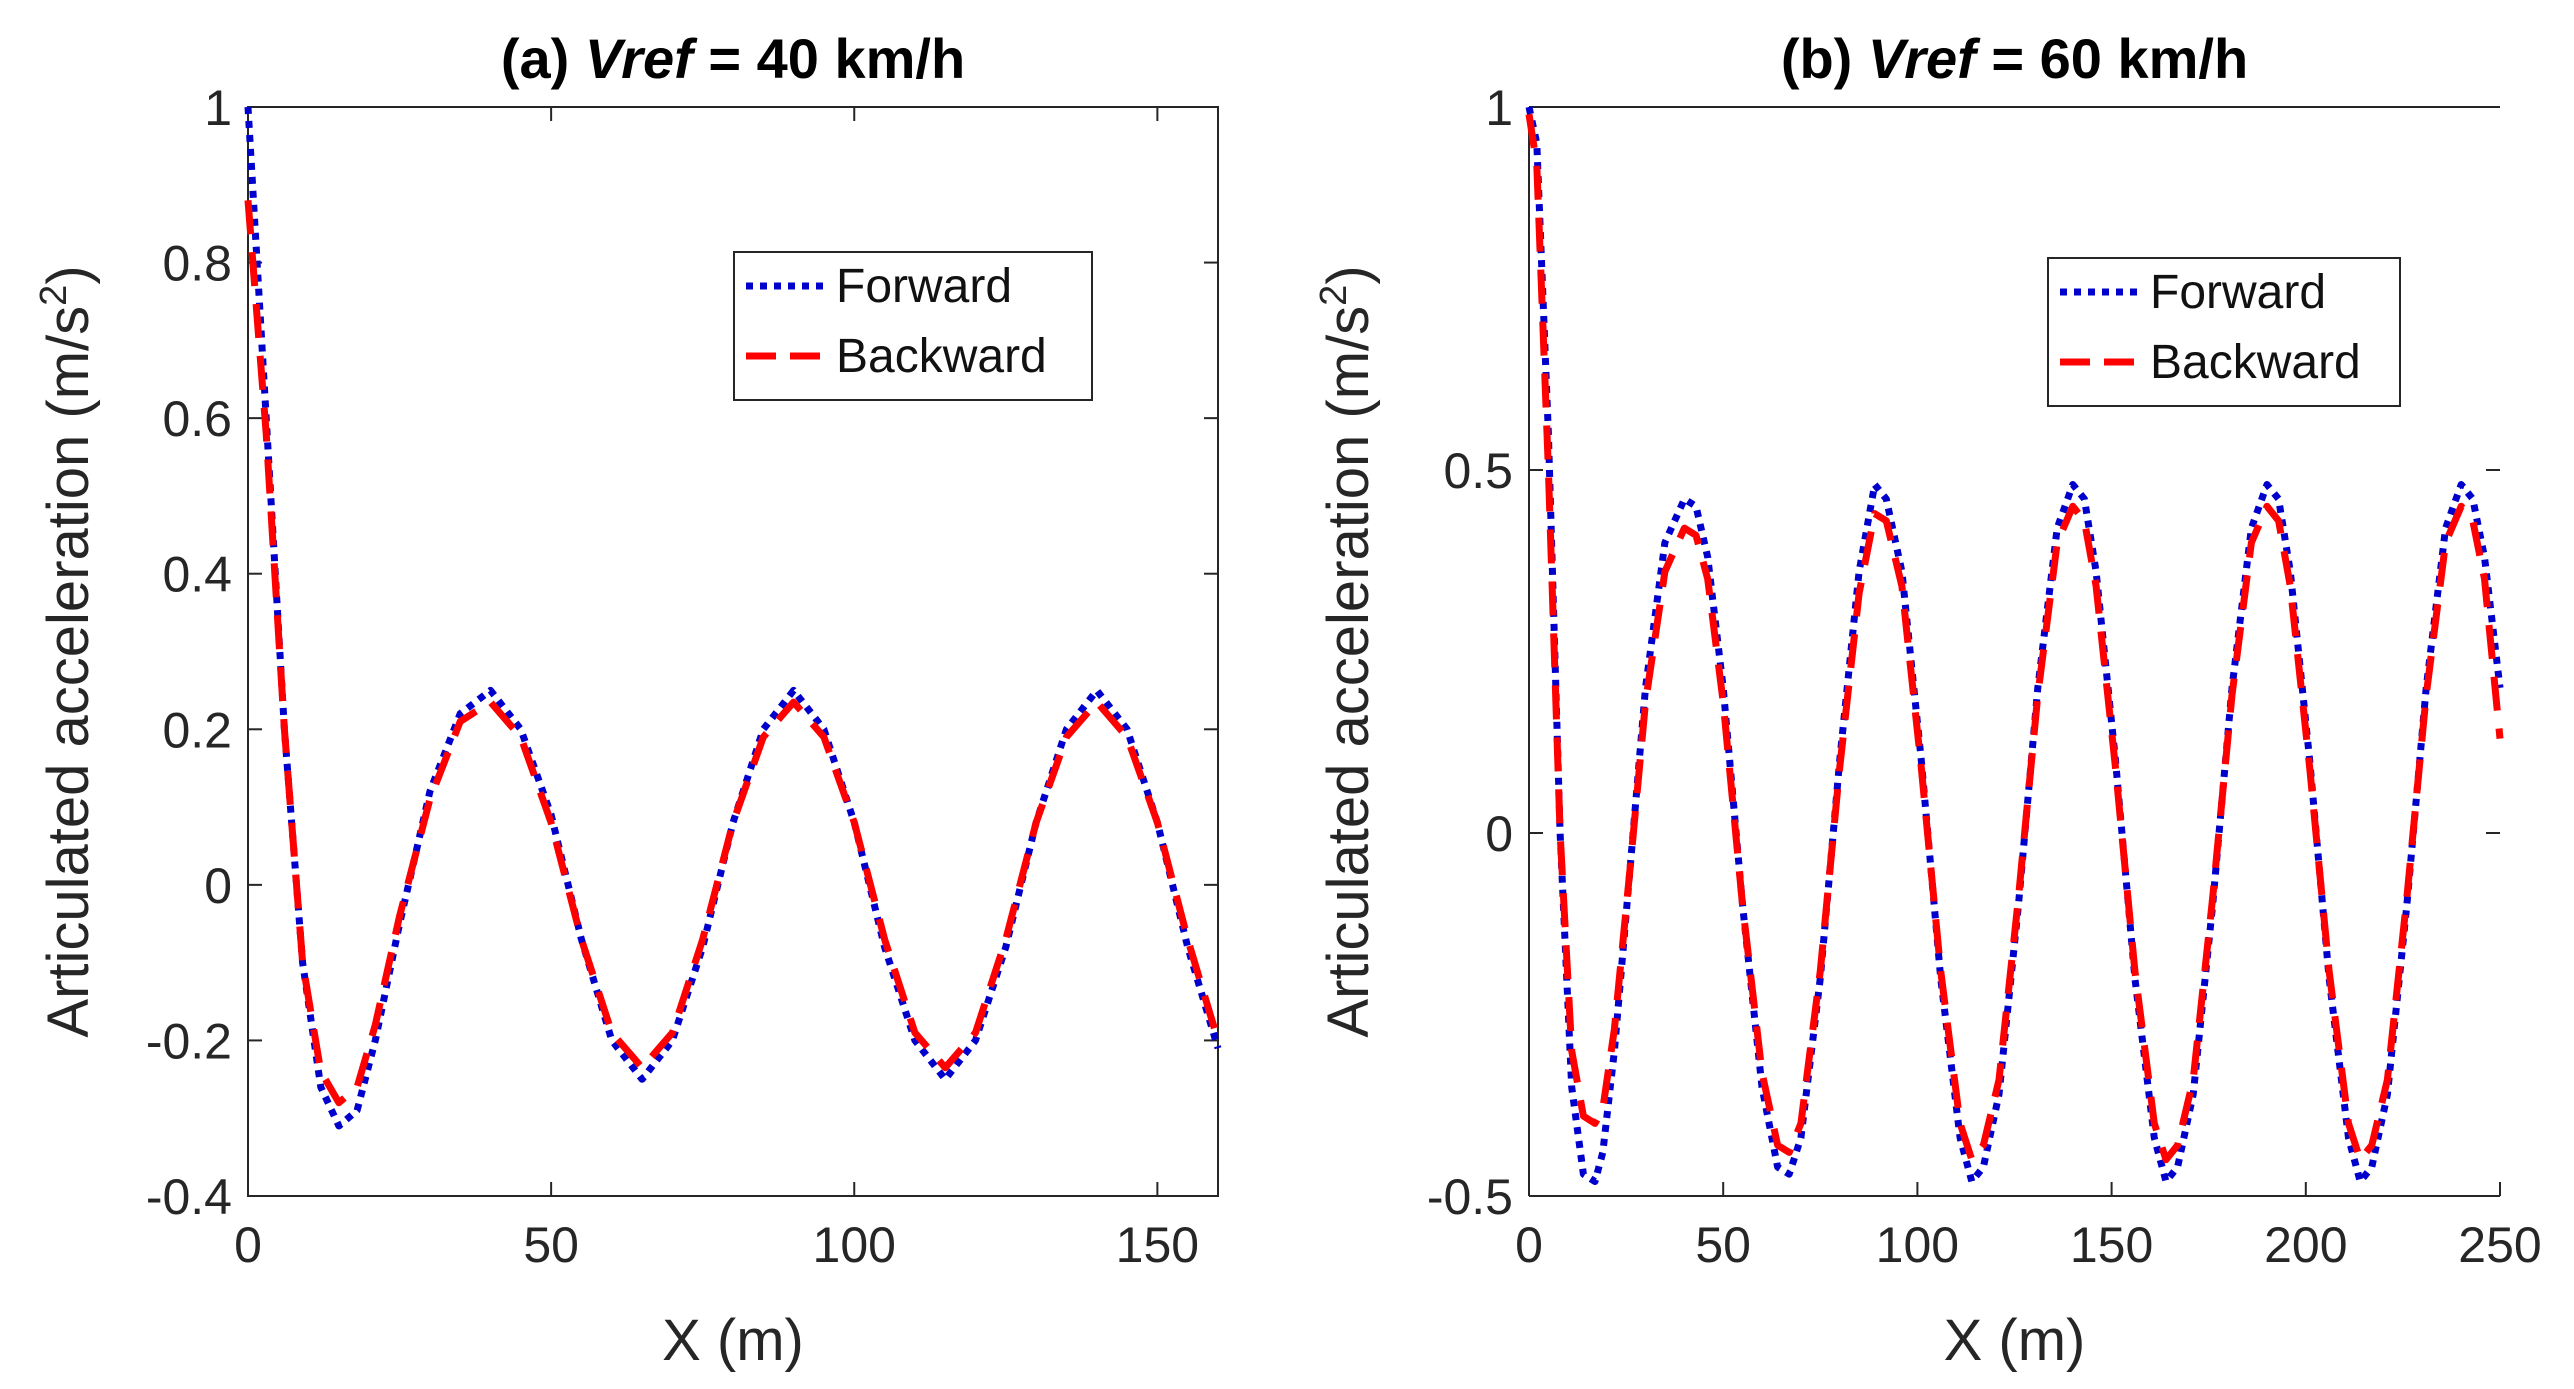 Image resolution: width=2574 pixels, height=1389 pixels. What do you see at coordinates (1334, 295) in the screenshot?
I see `chart-b-ylabel-sup: 2` at bounding box center [1334, 295].